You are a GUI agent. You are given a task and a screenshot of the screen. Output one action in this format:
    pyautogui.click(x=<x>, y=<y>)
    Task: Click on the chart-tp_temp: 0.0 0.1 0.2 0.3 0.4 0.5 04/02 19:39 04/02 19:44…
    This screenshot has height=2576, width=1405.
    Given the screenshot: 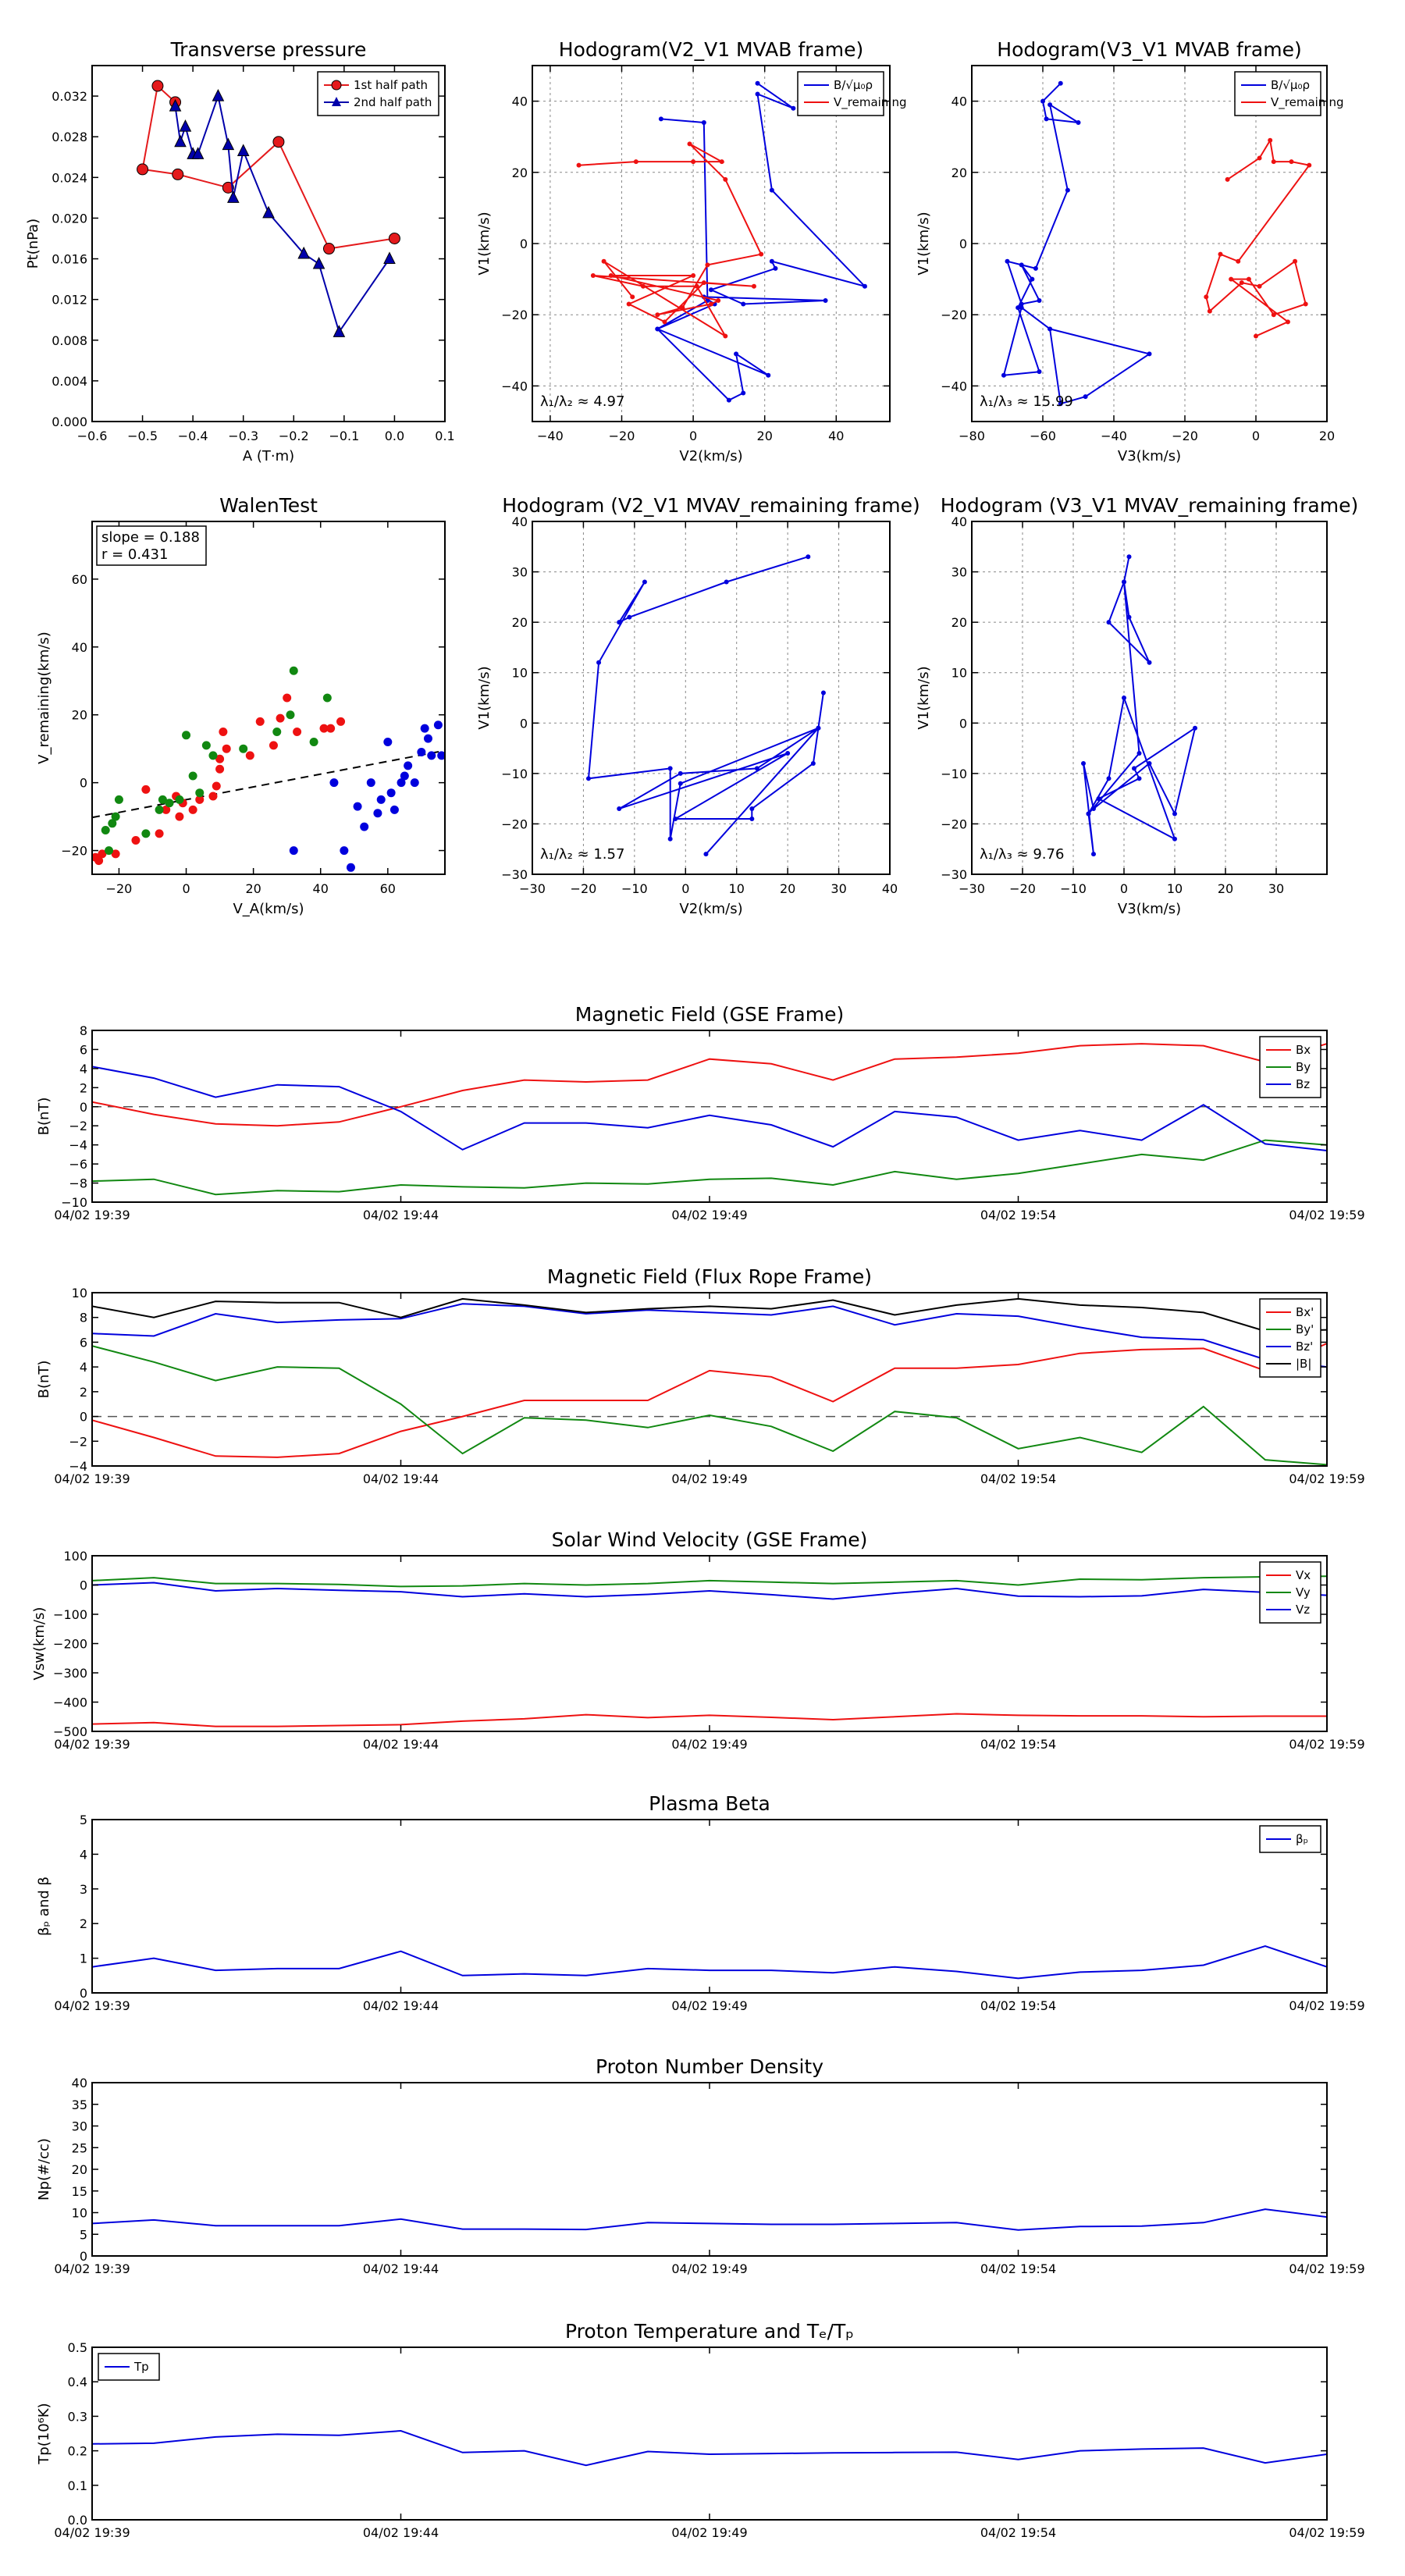 What is the action you would take?
    pyautogui.click(x=701, y=2430)
    